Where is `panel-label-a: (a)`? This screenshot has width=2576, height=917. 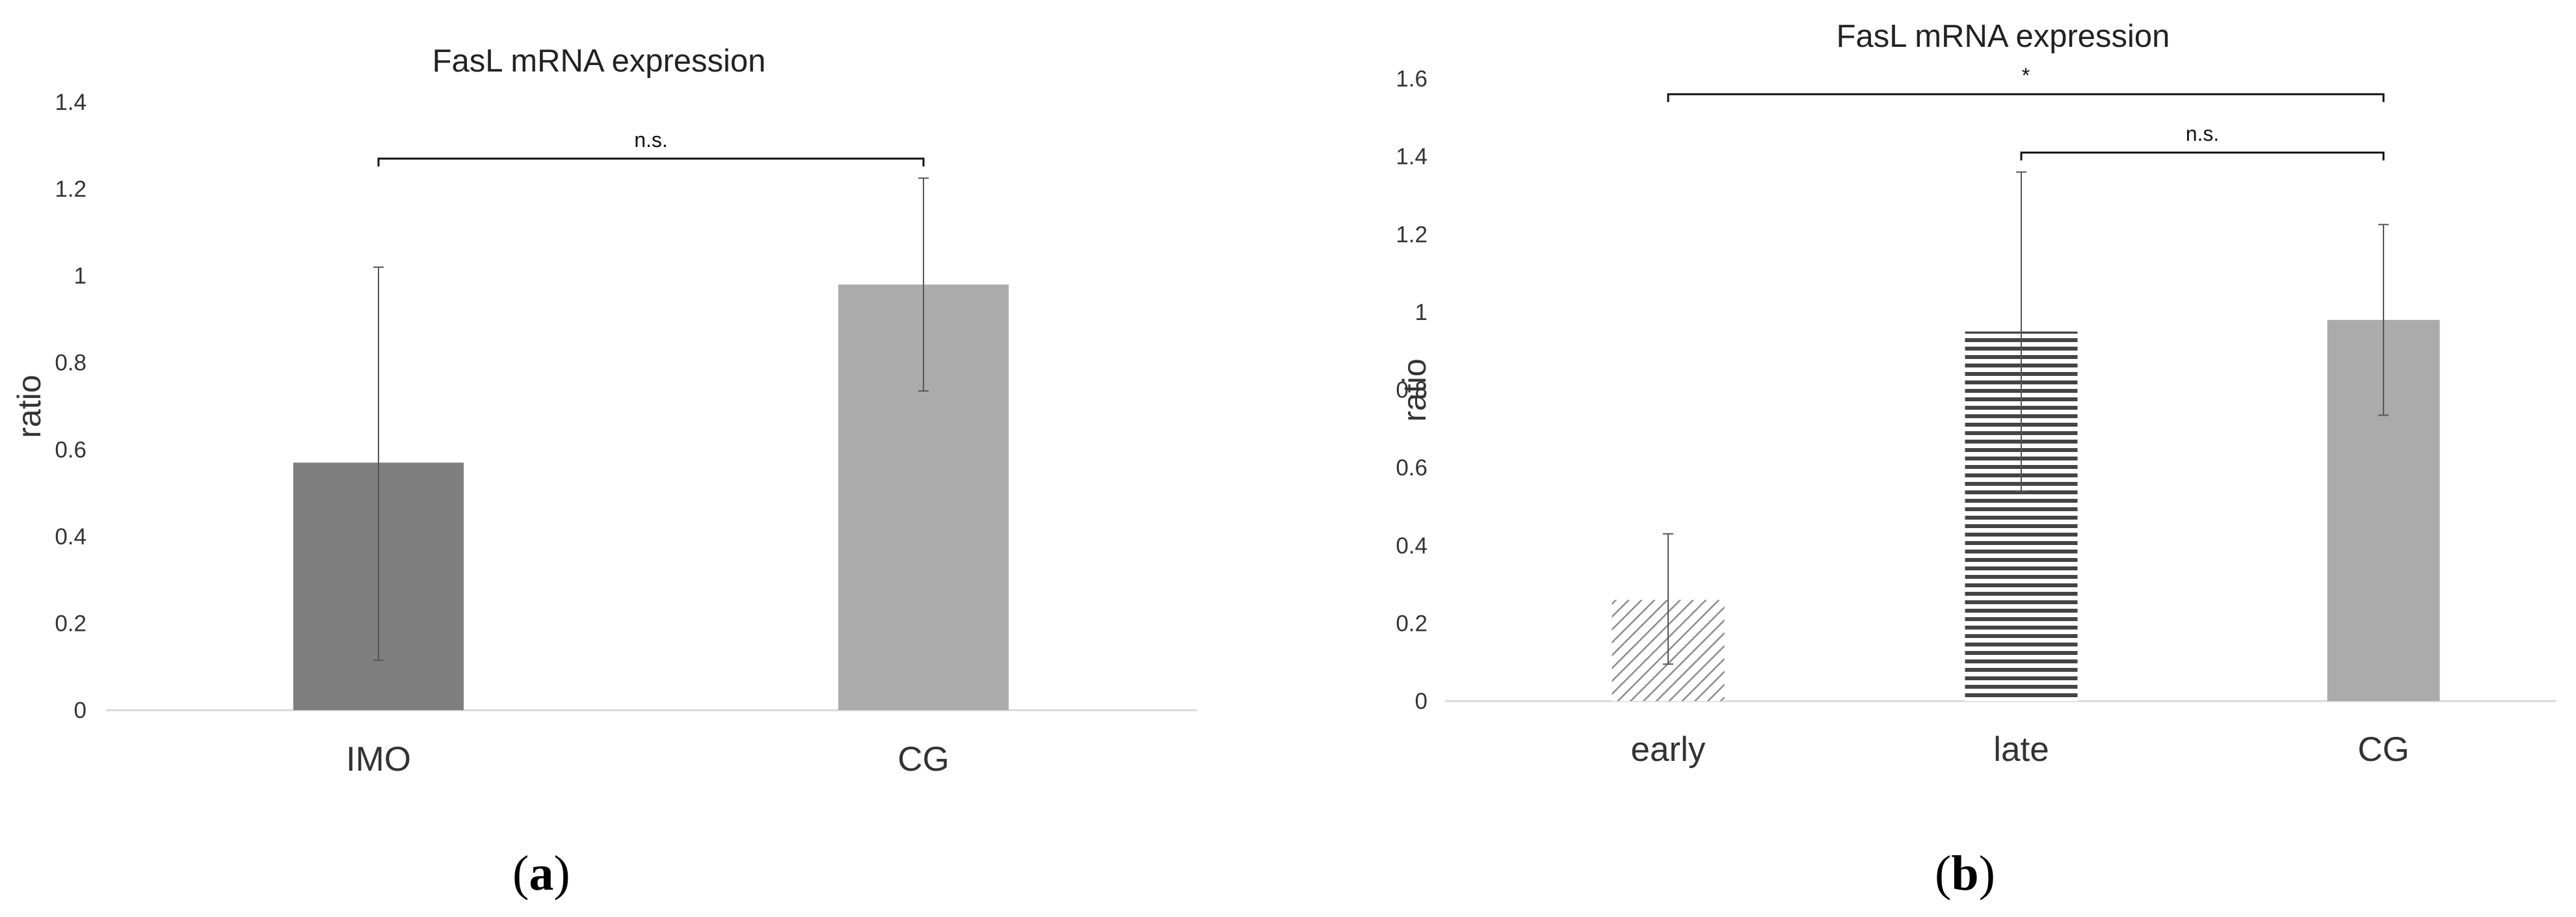 panel-label-a: (a) is located at coordinates (541, 873).